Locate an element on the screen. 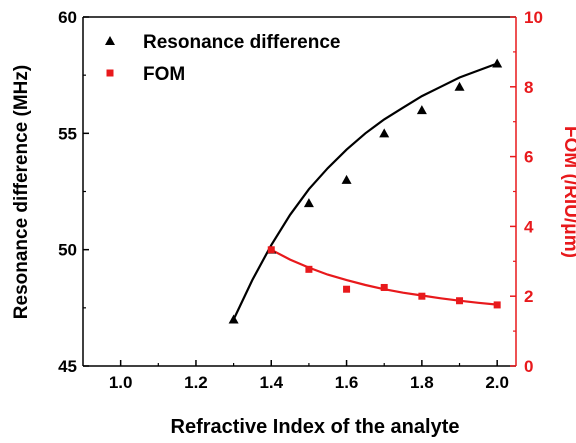 This screenshot has width=576, height=443. legend-resonance-label: Resonance difference is located at coordinates (241, 42).